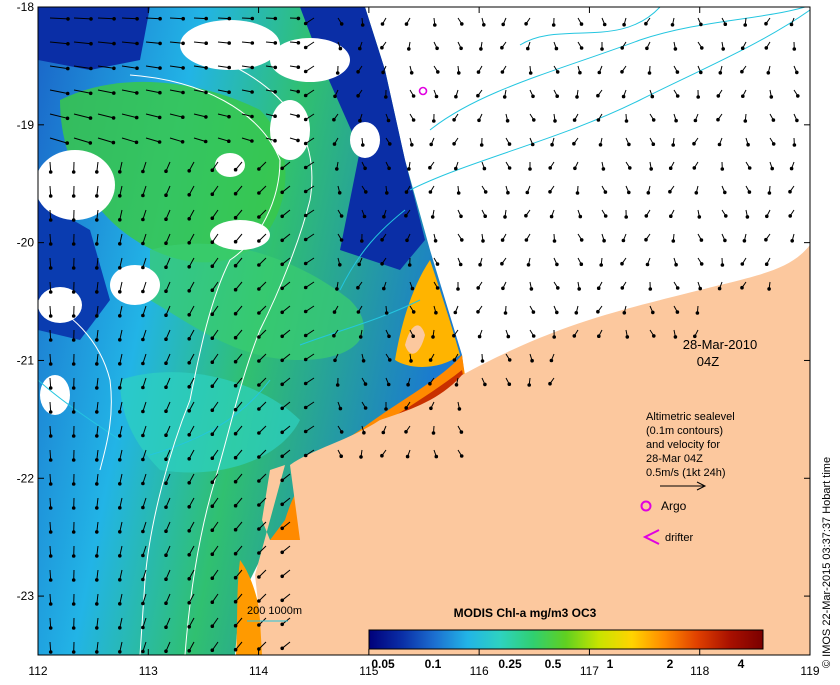 The height and width of the screenshot is (685, 840). I want to click on credit-text: © IMOS 22-Mar-2015 03:37:37 Hobart time, so click(827, 562).